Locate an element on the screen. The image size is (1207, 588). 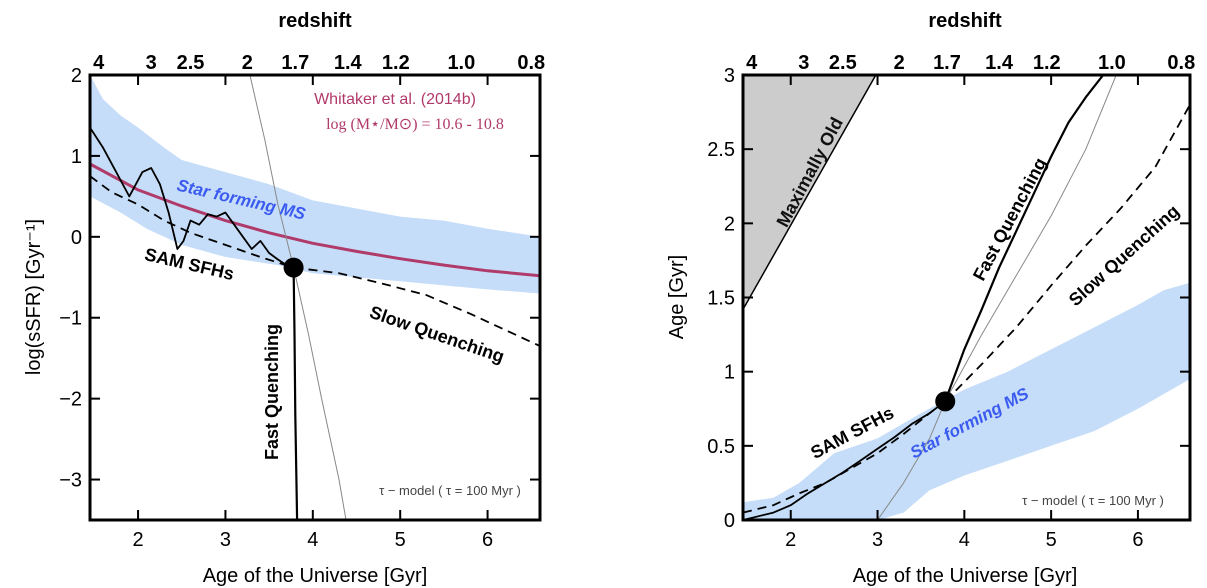
left-redshift-tick-label: 4 is located at coordinates (99, 63).